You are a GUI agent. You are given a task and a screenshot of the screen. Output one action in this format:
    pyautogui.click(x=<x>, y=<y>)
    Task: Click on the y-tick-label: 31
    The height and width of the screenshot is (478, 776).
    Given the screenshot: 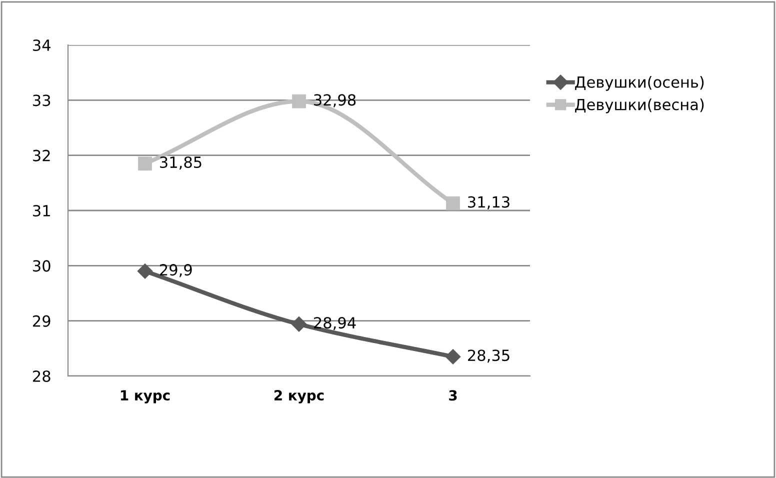 What is the action you would take?
    pyautogui.click(x=41, y=210)
    